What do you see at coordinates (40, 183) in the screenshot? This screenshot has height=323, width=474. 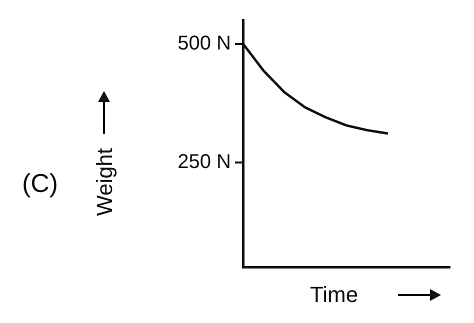 I see `text: (C)` at bounding box center [40, 183].